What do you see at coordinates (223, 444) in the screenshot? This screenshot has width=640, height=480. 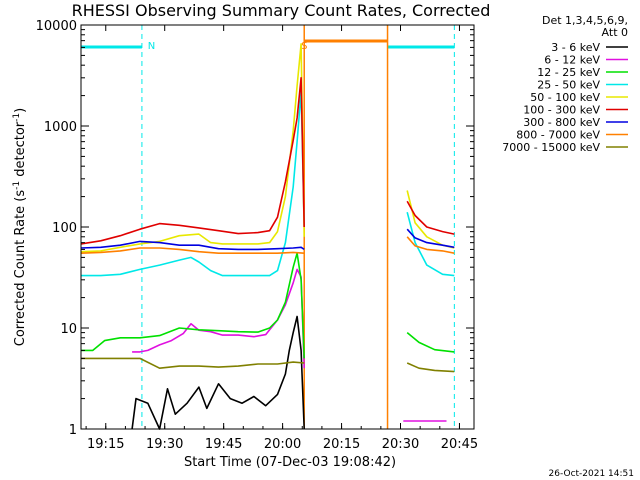 I see `x-tick-label: 19:45` at bounding box center [223, 444].